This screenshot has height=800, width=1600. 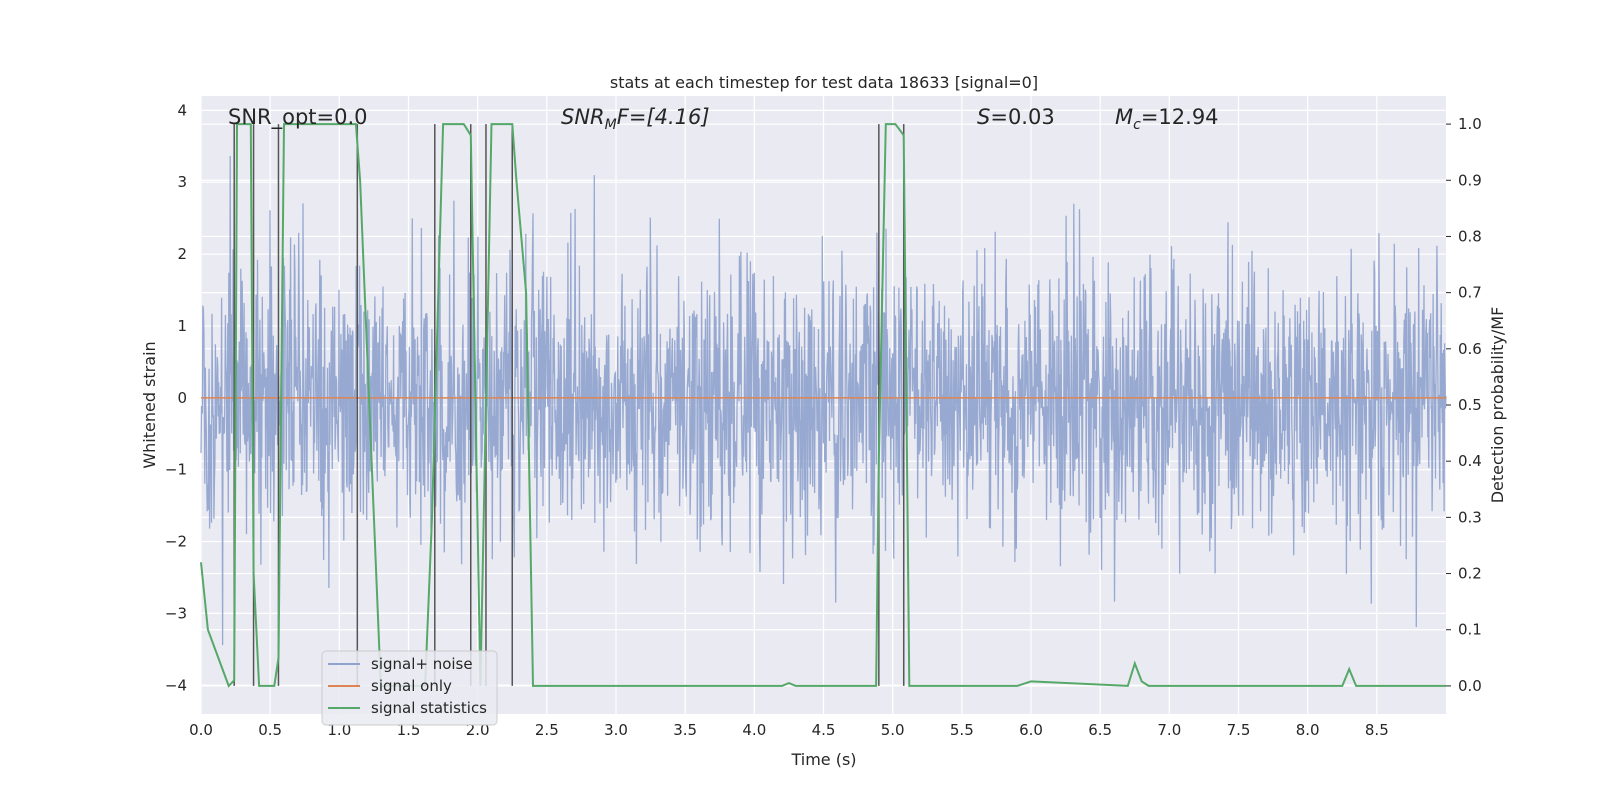 What do you see at coordinates (429, 708) in the screenshot?
I see `legend-label-stats: signal statistics` at bounding box center [429, 708].